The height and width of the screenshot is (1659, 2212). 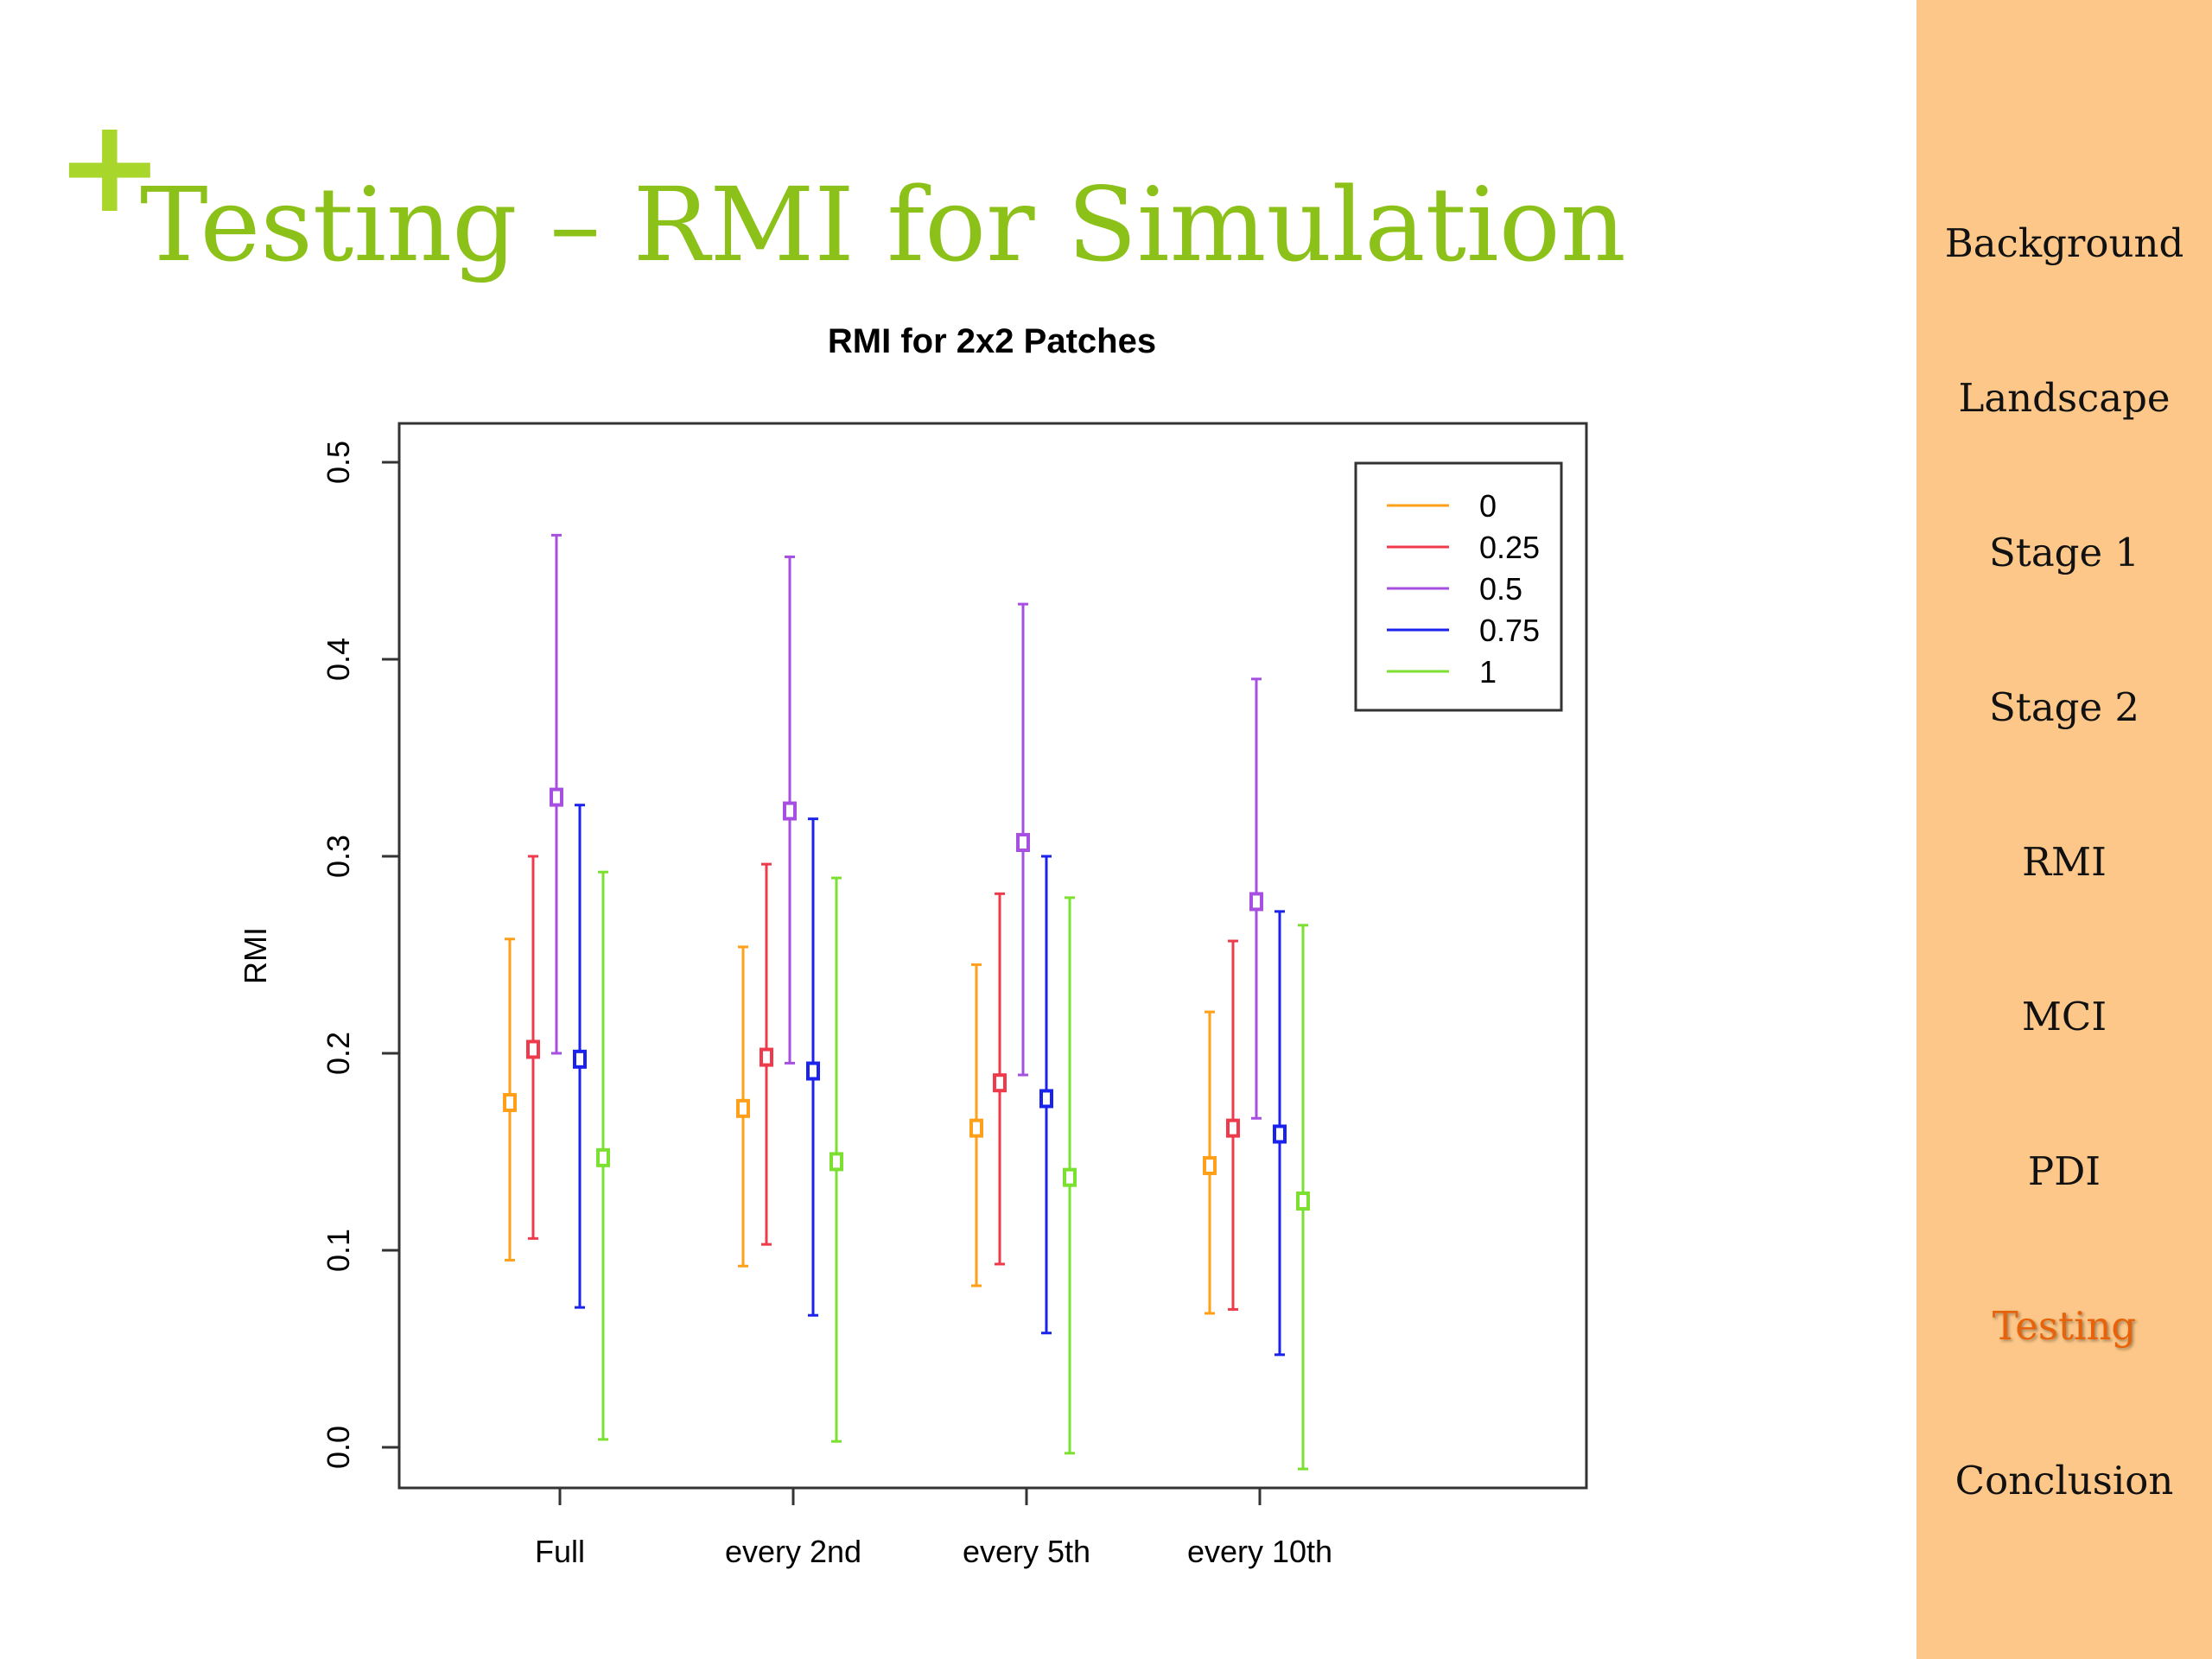 What do you see at coordinates (1026, 1551) in the screenshot?
I see `x-tick-label: every 5th` at bounding box center [1026, 1551].